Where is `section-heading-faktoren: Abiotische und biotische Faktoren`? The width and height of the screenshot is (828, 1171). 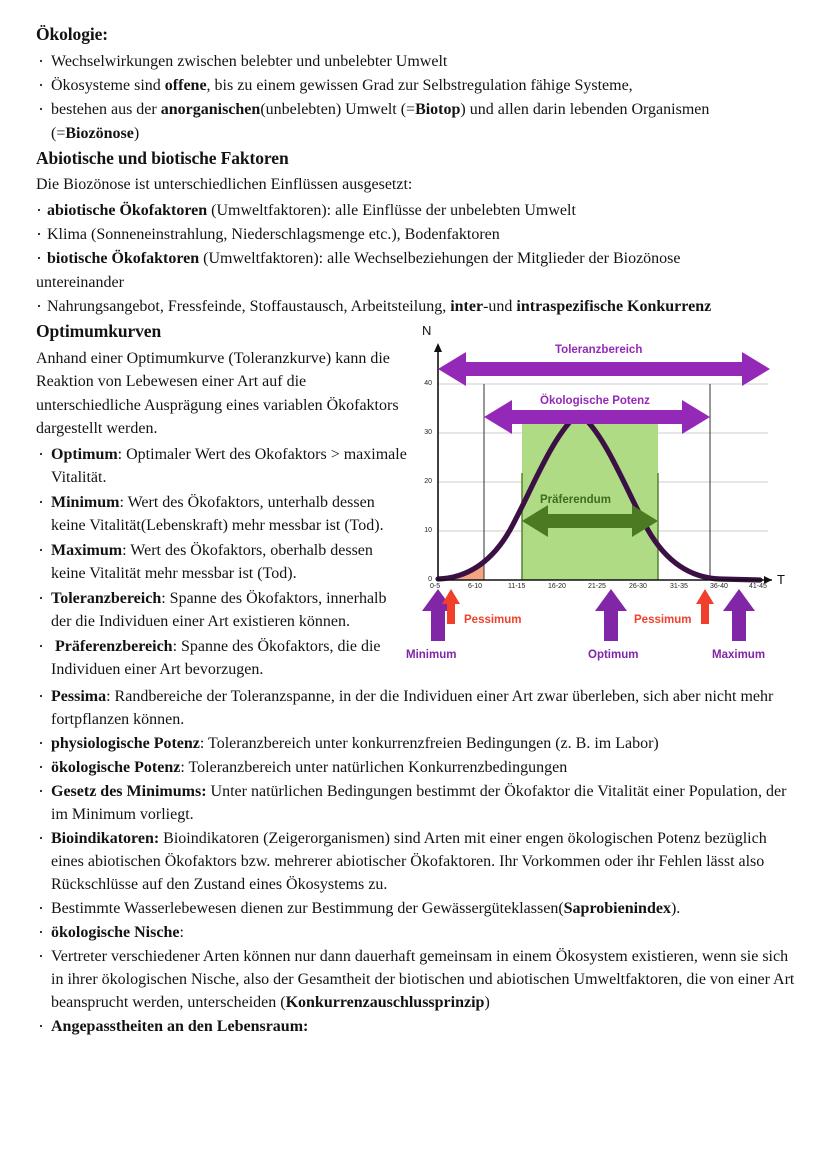
section-heading-faktoren: Abiotische und biotische Faktoren is located at coordinates (162, 158).